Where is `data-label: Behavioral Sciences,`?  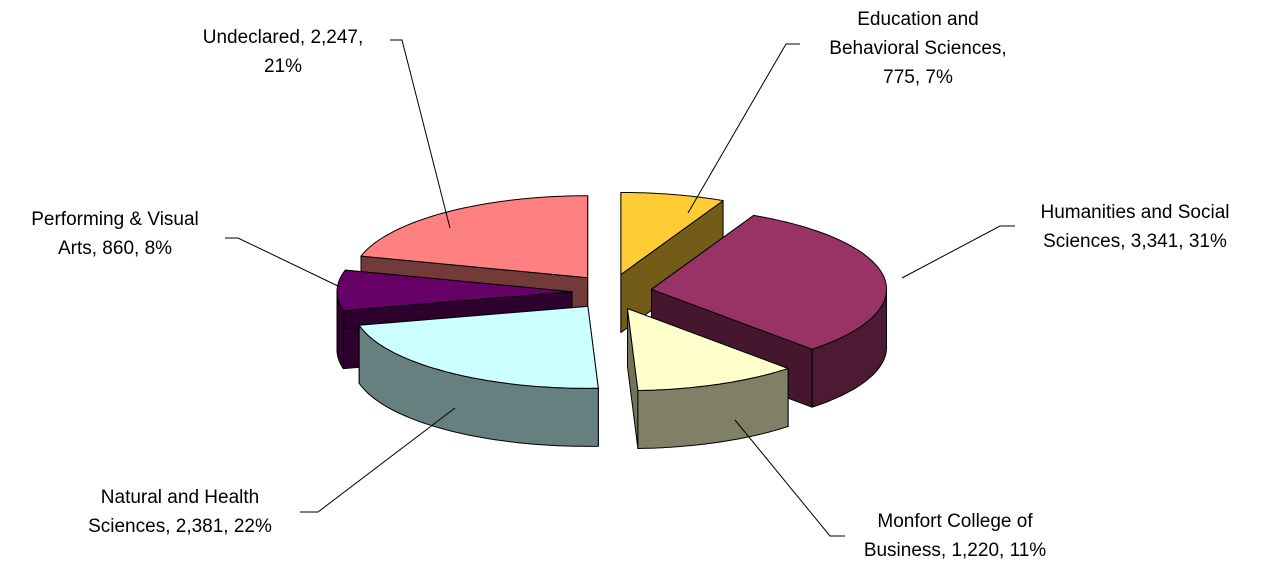 data-label: Behavioral Sciences, is located at coordinates (917, 48).